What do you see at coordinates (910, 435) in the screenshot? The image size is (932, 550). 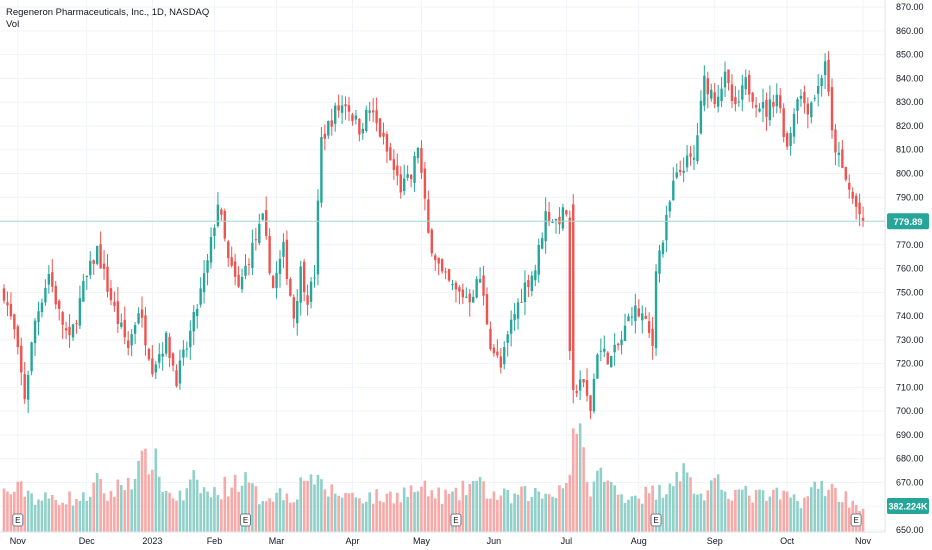 I see `price-tick-label: 690.00` at bounding box center [910, 435].